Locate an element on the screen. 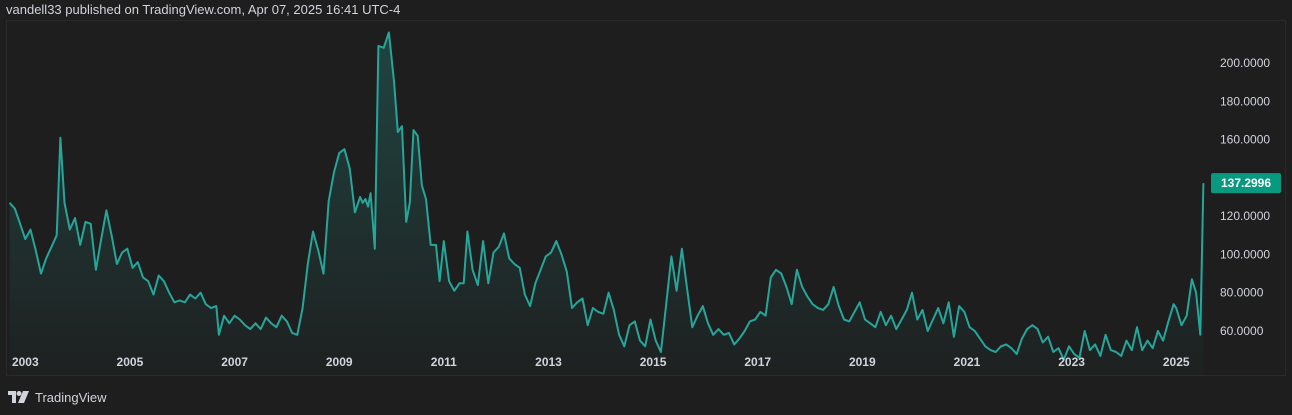 The height and width of the screenshot is (415, 1292). x-tick-label: 2011 is located at coordinates (444, 362).